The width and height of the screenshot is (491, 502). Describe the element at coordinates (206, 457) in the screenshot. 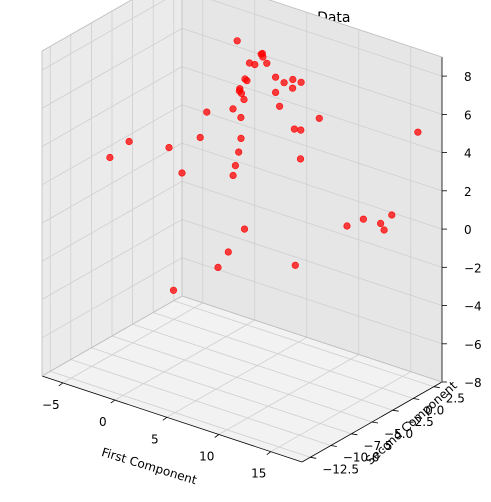

I see `x-tick-label: 10` at that location.